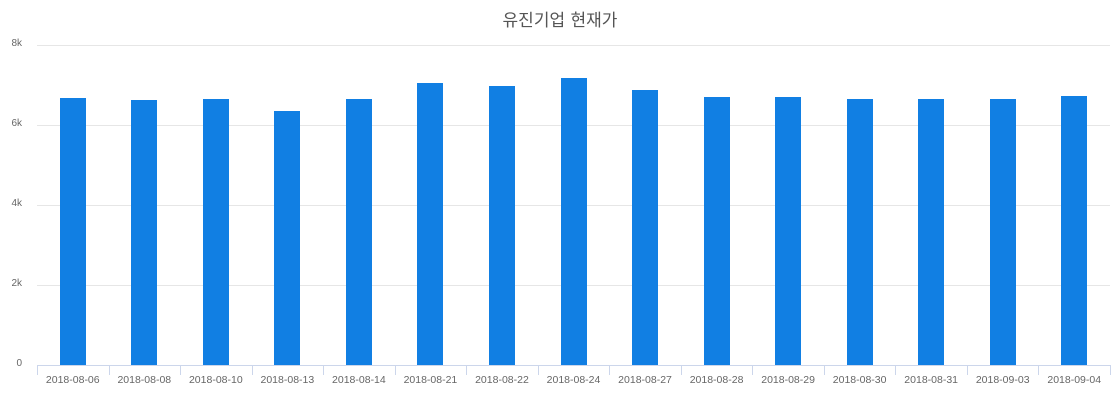 Image resolution: width=1120 pixels, height=400 pixels. What do you see at coordinates (215, 380) in the screenshot?
I see `x-tick-label: 2018-08-10` at bounding box center [215, 380].